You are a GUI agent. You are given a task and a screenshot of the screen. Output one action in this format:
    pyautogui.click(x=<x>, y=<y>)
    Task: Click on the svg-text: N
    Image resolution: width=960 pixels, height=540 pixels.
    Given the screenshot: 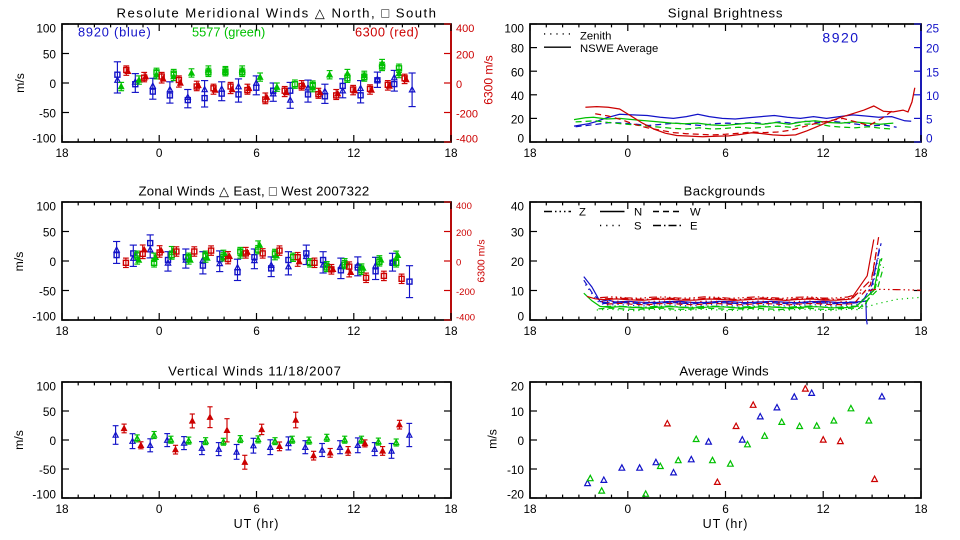 What is the action you would take?
    pyautogui.click(x=638, y=213)
    